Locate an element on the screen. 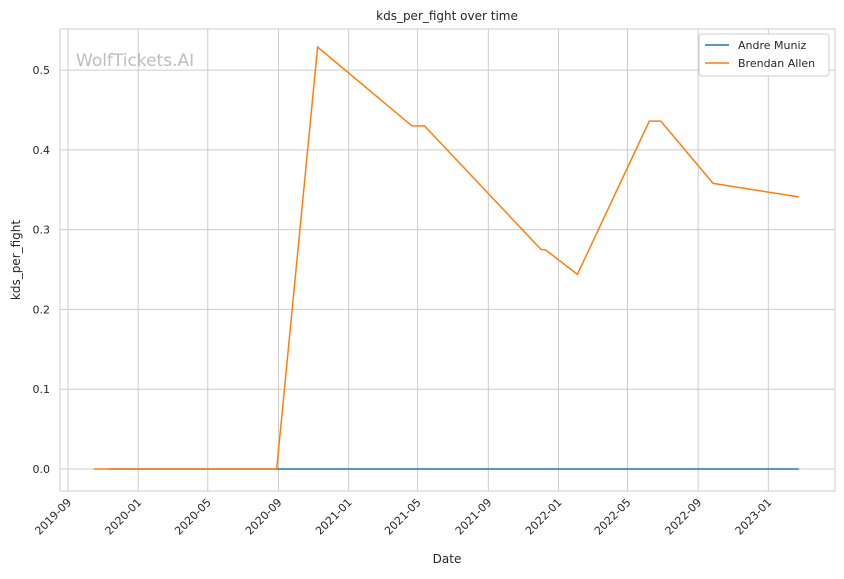  x-axis-label: Date is located at coordinates (447, 559).